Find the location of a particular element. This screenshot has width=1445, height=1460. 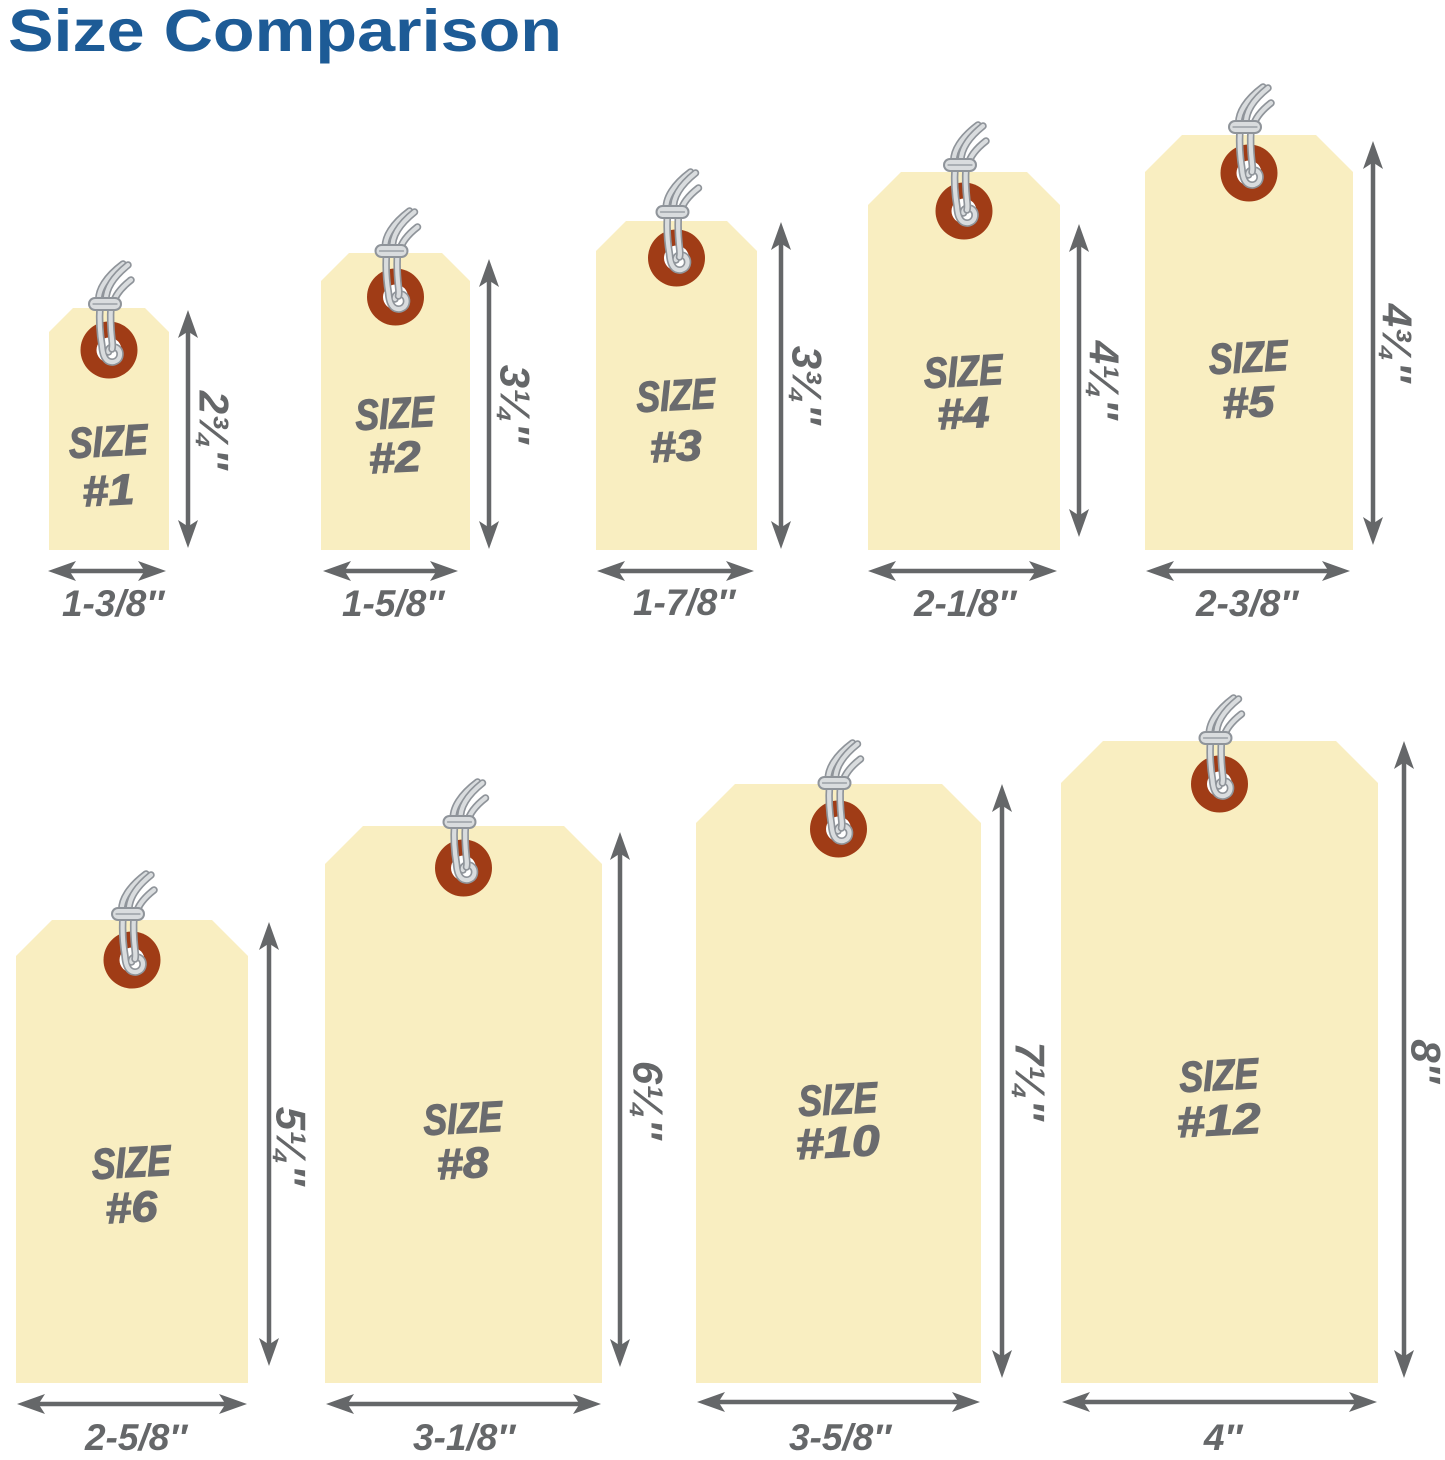

svg-text: #2 is located at coordinates (395, 458).